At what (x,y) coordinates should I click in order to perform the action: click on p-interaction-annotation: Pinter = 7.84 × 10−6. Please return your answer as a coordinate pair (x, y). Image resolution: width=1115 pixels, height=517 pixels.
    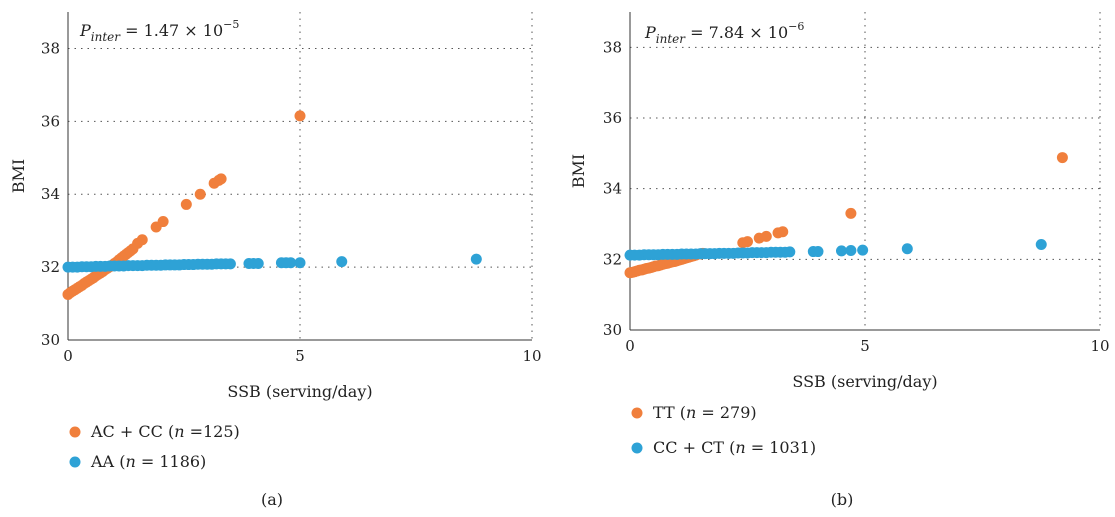
    Looking at the image, I should click on (724, 33).